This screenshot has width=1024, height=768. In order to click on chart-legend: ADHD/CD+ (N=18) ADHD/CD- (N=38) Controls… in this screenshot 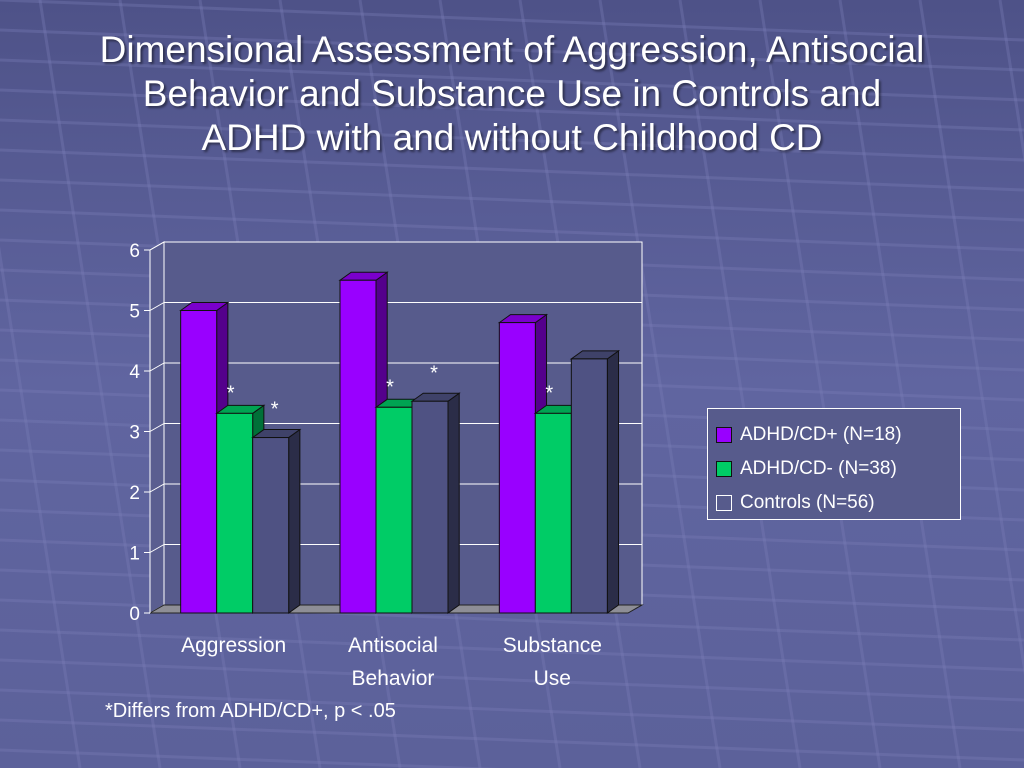, I will do `click(834, 464)`.